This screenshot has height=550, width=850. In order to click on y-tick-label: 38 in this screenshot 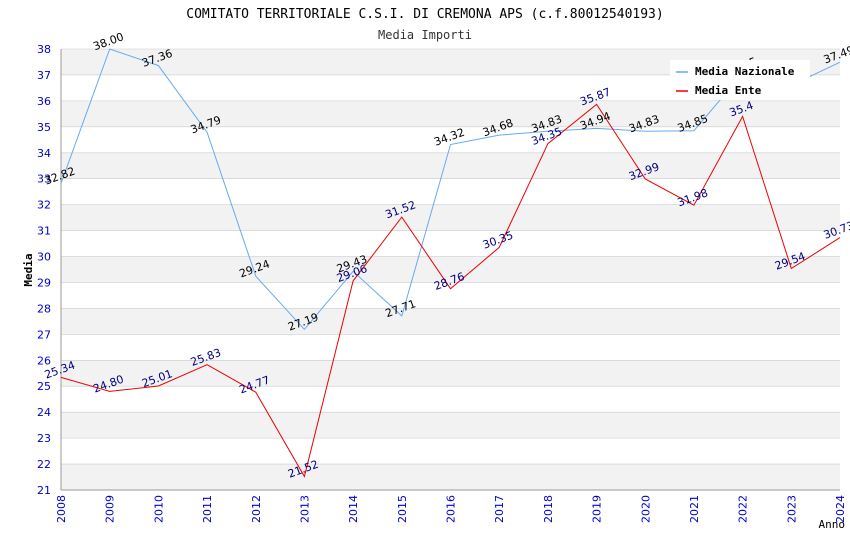, I will do `click(44, 49)`.